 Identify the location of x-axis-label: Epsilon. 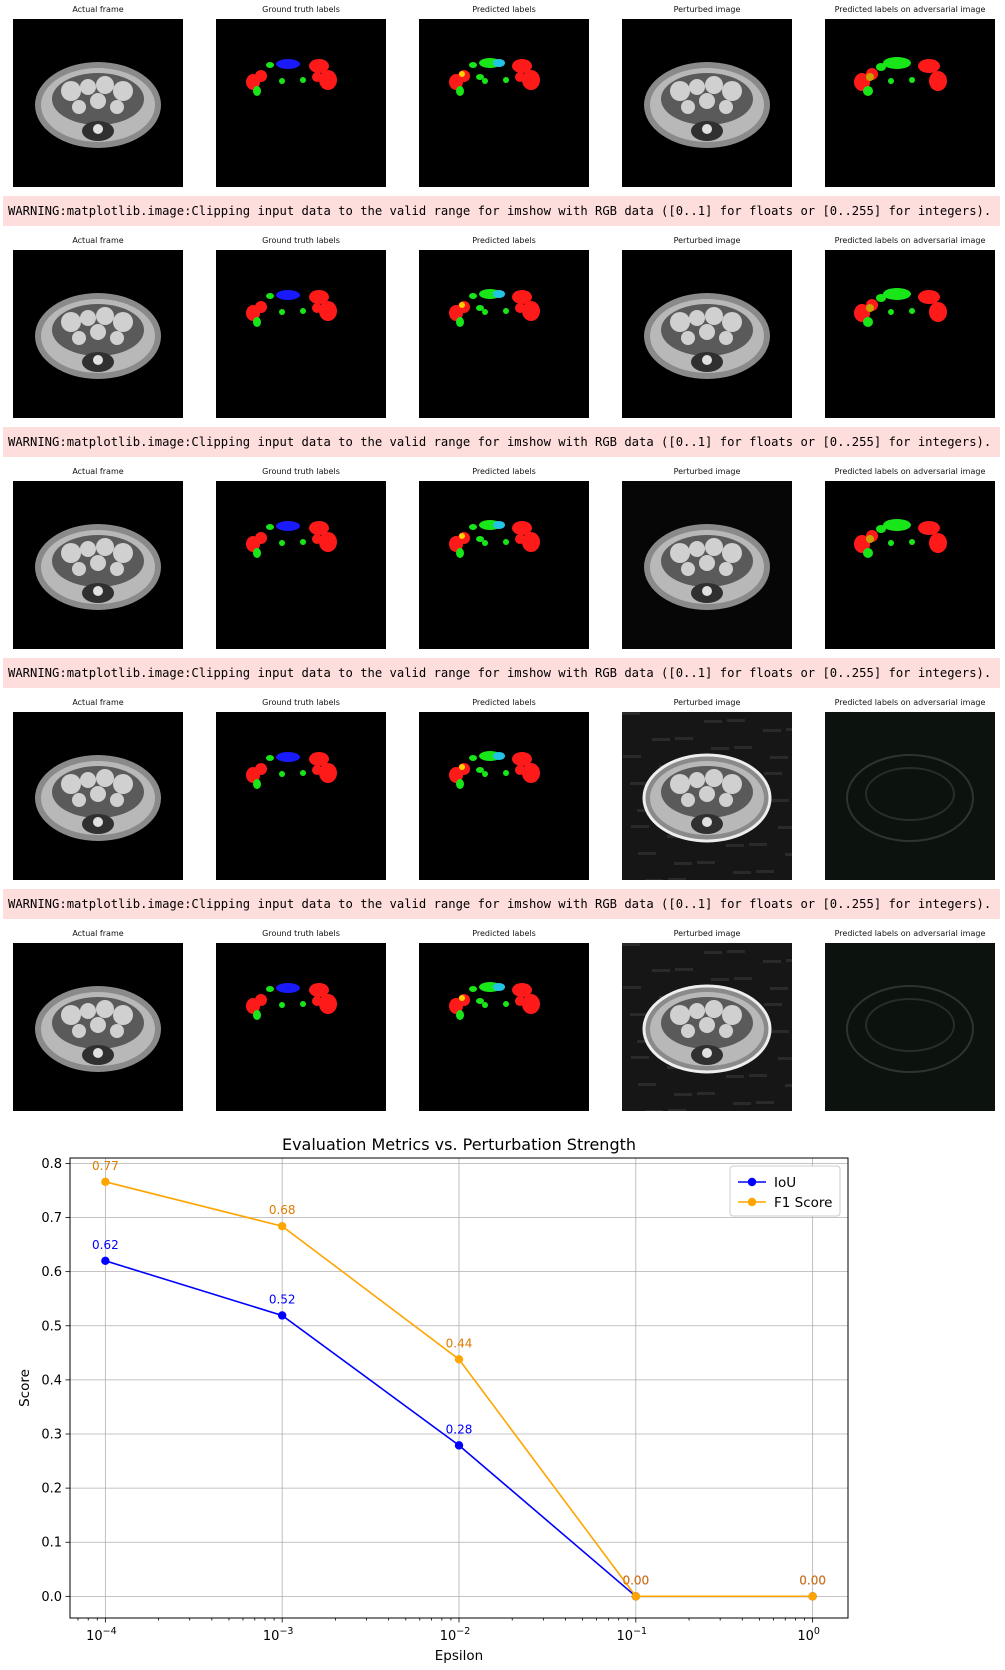
(459, 1656).